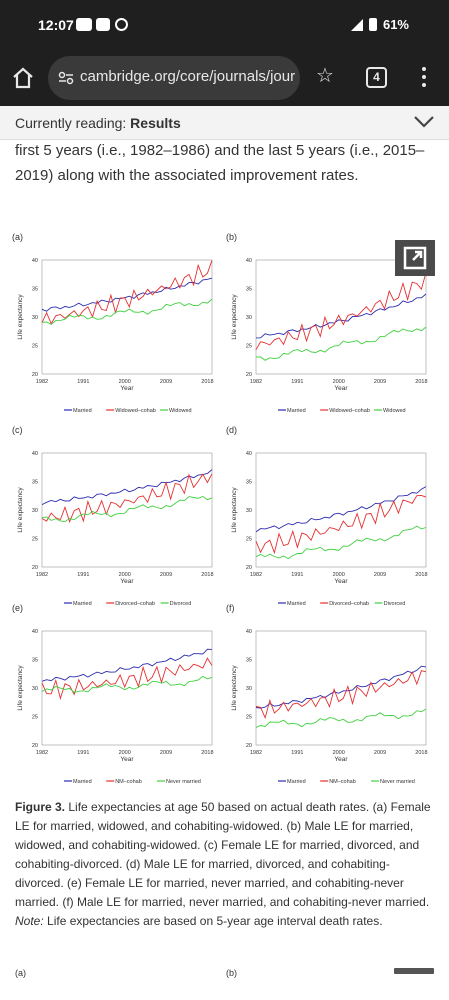 This screenshot has height=1000, width=449. What do you see at coordinates (103, 24) in the screenshot?
I see `message-icon` at bounding box center [103, 24].